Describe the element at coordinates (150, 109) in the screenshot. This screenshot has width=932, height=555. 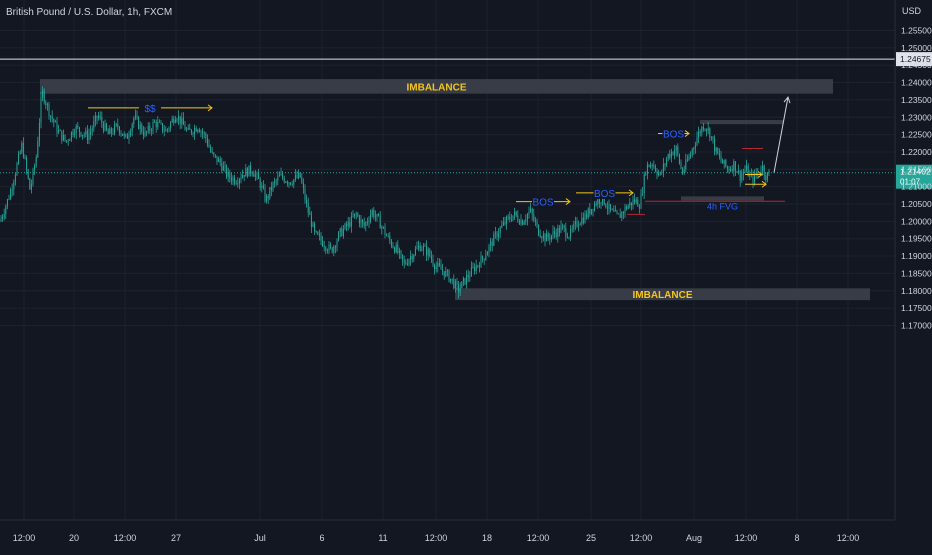
I see `structure-label: $$` at that location.